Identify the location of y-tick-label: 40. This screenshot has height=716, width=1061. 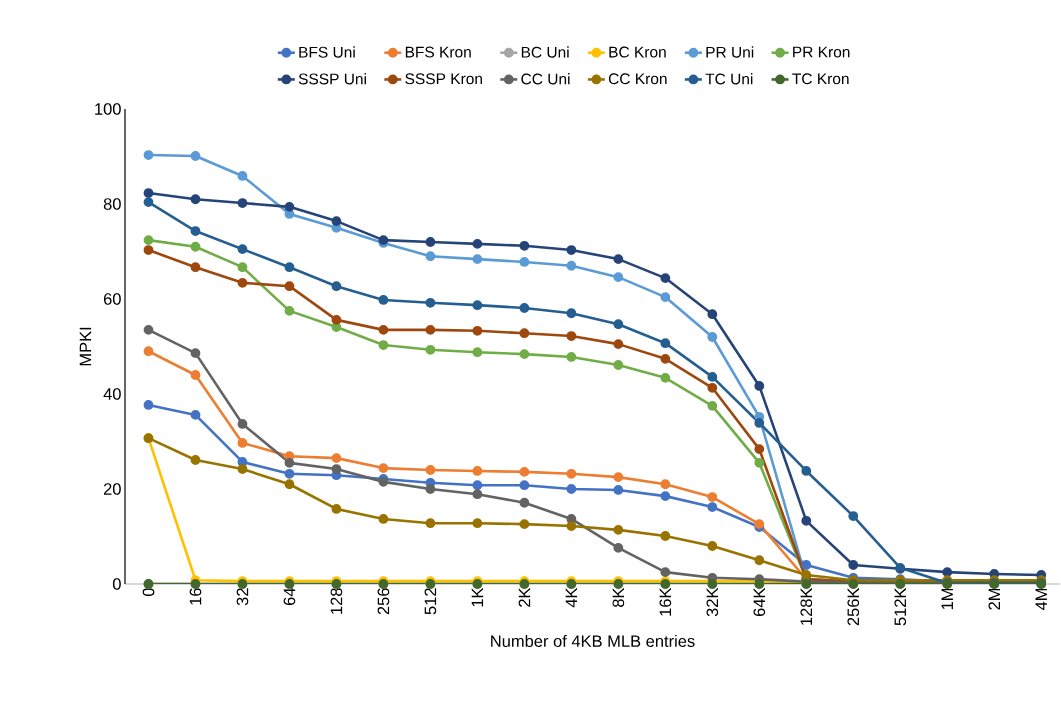
(112, 394).